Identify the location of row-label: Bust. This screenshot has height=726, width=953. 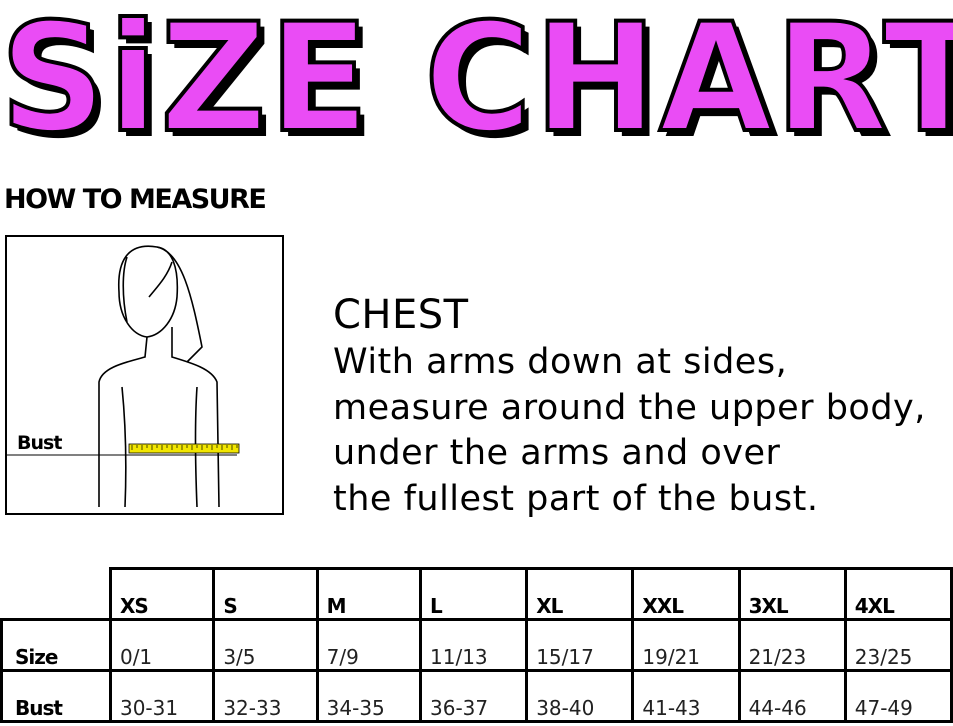
(56, 696).